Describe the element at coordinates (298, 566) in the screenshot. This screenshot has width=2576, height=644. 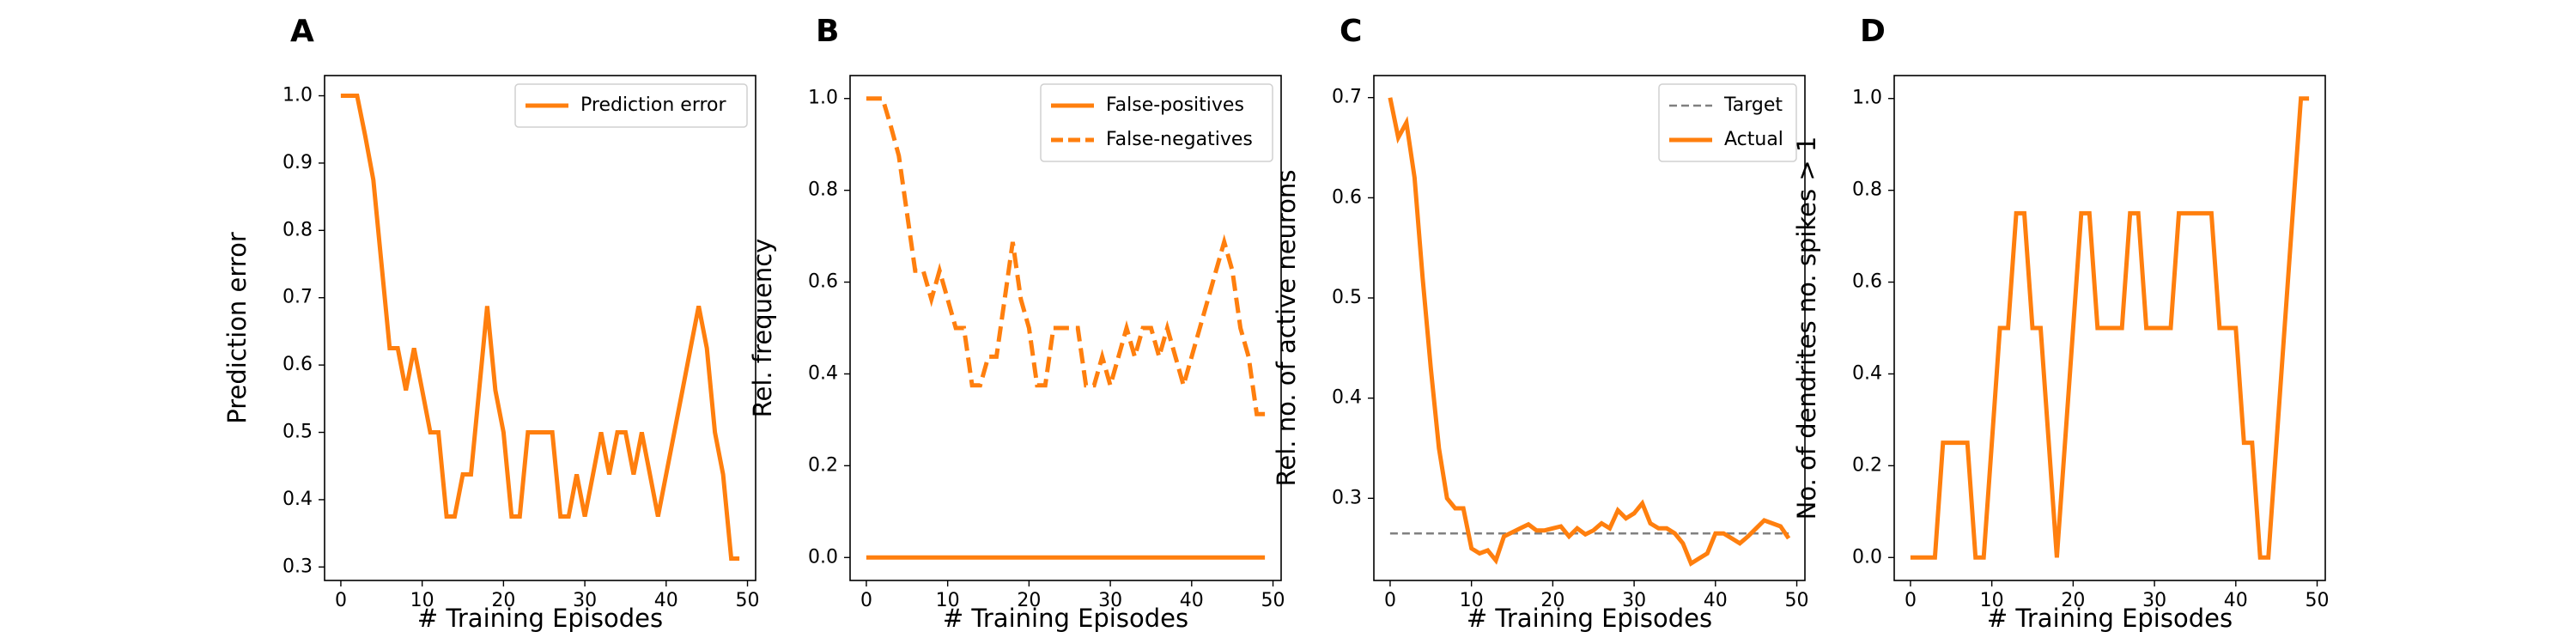
I see `y-tick-label-a: 0.3` at that location.